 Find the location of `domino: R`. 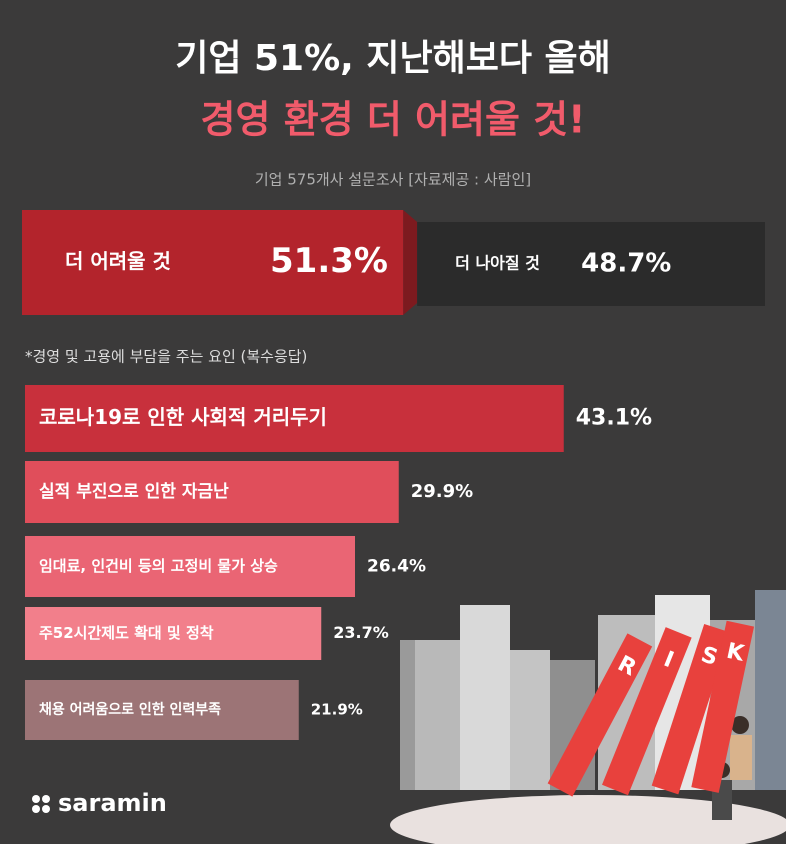

domino: R is located at coordinates (600, 715).